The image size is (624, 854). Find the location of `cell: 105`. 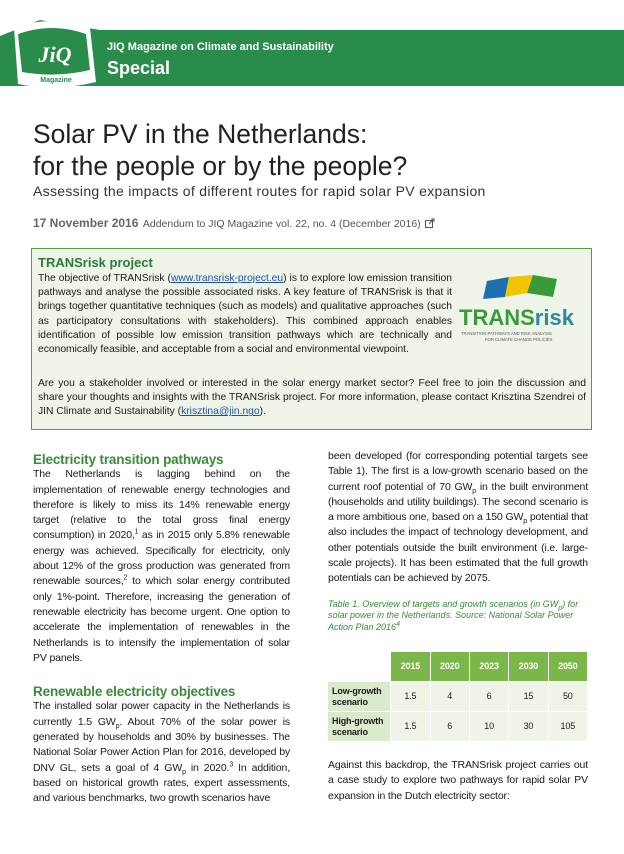

cell: 105 is located at coordinates (568, 727).